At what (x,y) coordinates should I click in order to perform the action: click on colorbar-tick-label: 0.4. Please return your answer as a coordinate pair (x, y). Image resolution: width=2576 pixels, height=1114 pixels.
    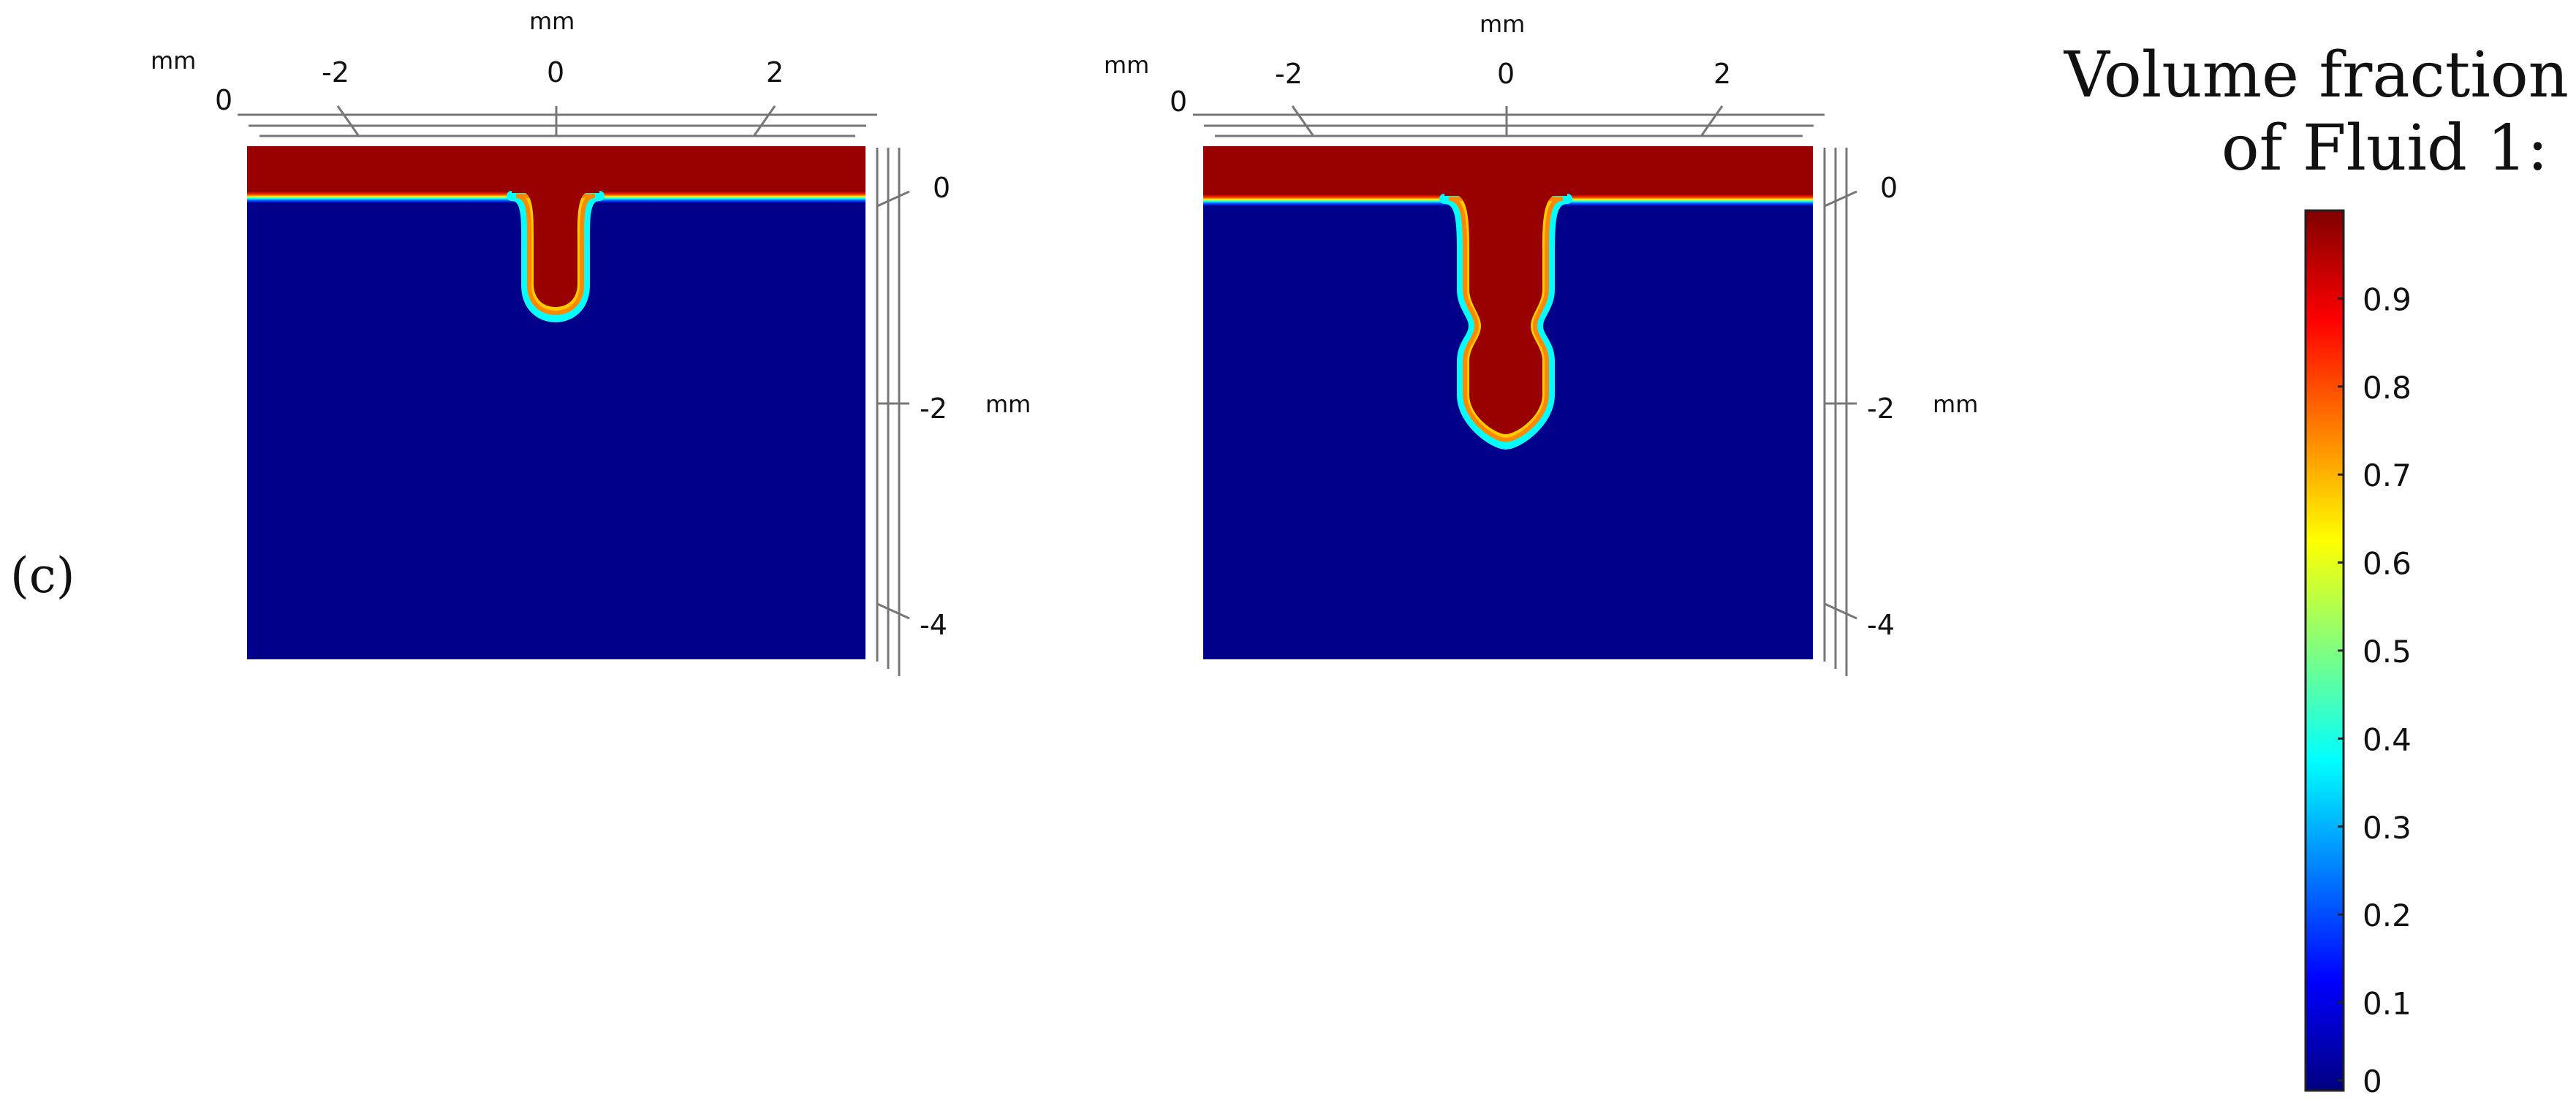
    Looking at the image, I should click on (2387, 739).